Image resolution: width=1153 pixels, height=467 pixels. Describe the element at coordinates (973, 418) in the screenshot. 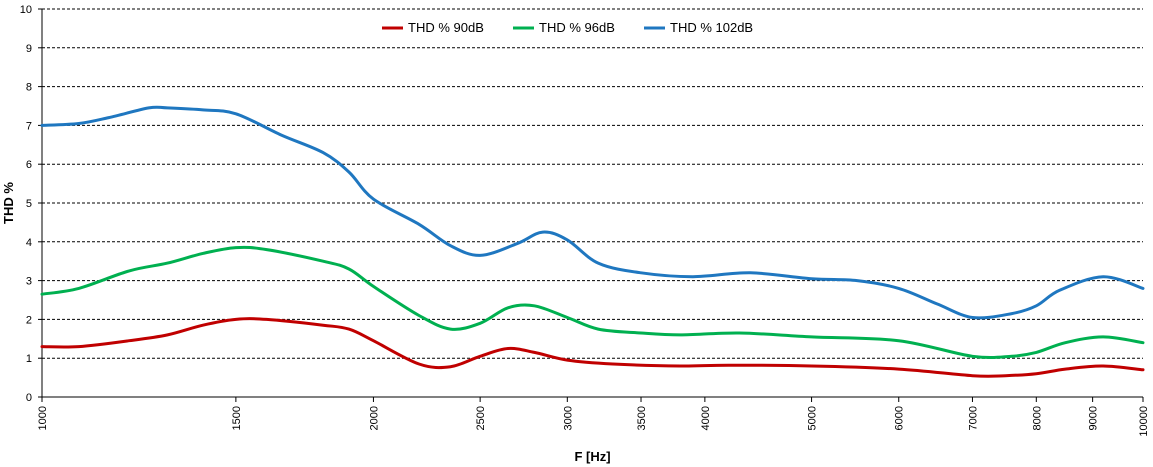

I see `x-tick-label-7000: 7000` at that location.